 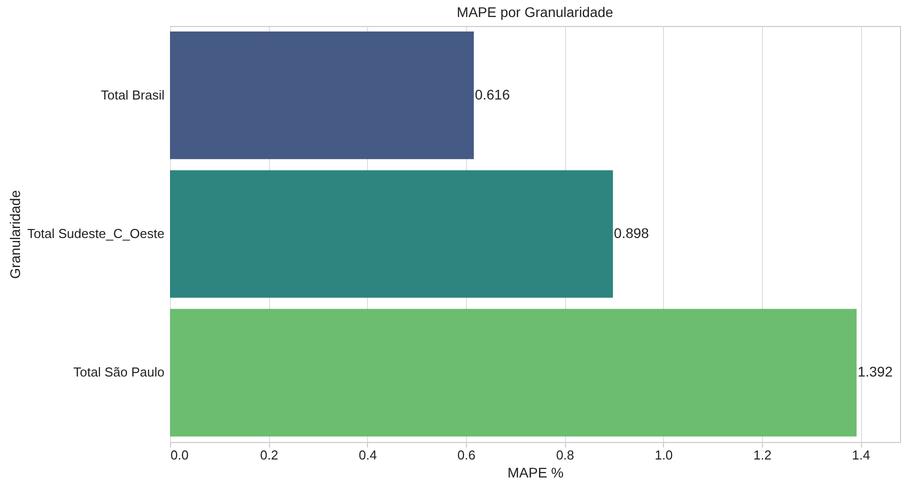 I want to click on data-label: 0.616, so click(x=492, y=94).